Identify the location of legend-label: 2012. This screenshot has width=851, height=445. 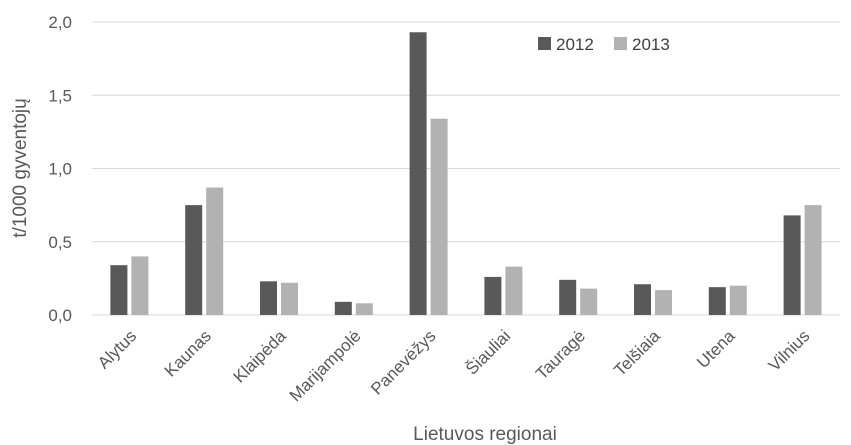
(575, 44).